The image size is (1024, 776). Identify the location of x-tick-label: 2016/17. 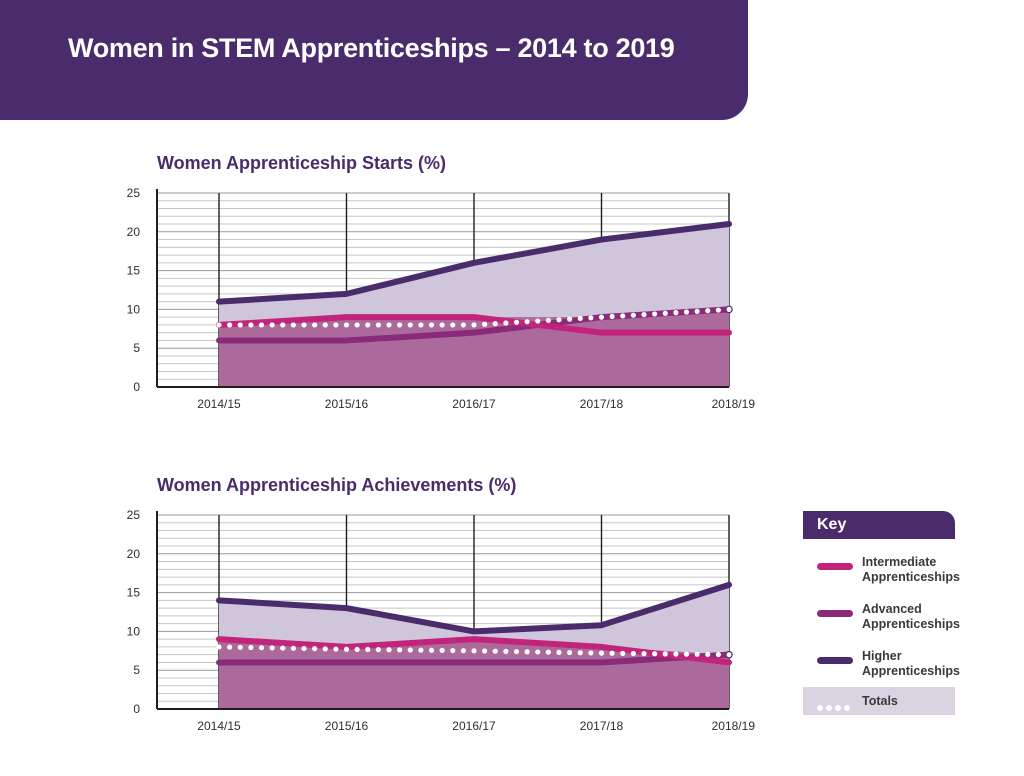
(474, 726).